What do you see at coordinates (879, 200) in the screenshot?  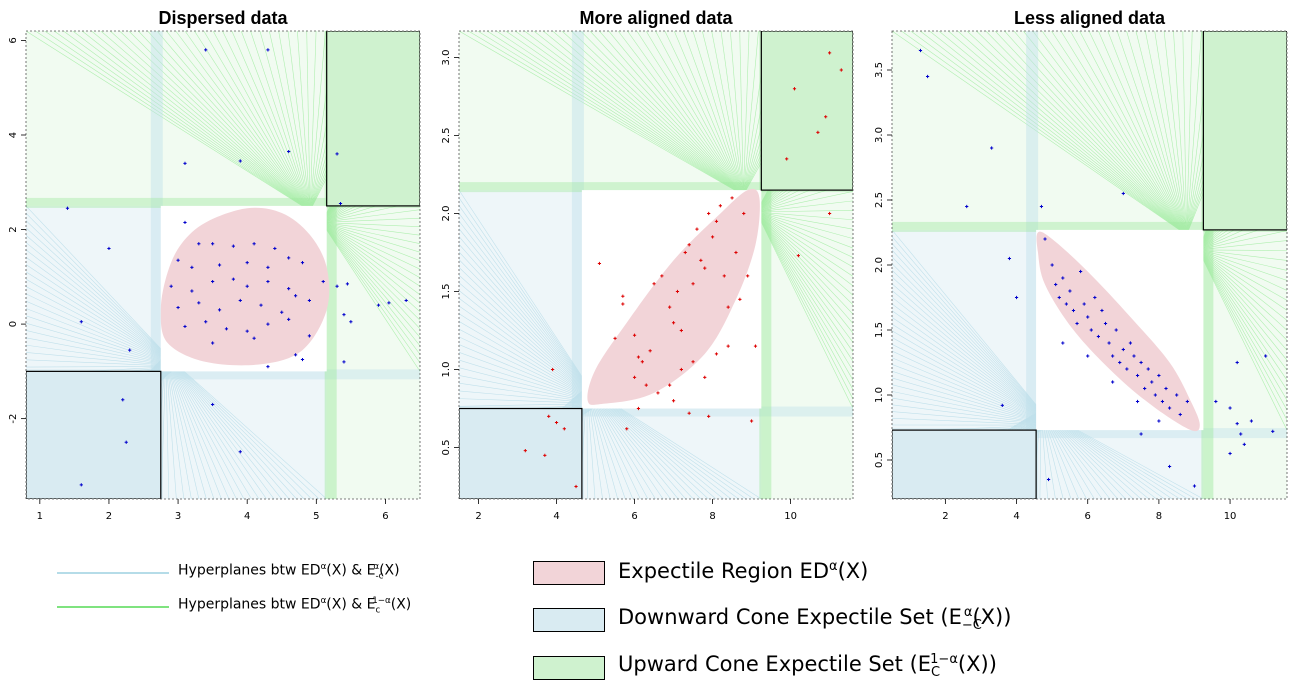 I see `y-tick-label: 2.5` at bounding box center [879, 200].